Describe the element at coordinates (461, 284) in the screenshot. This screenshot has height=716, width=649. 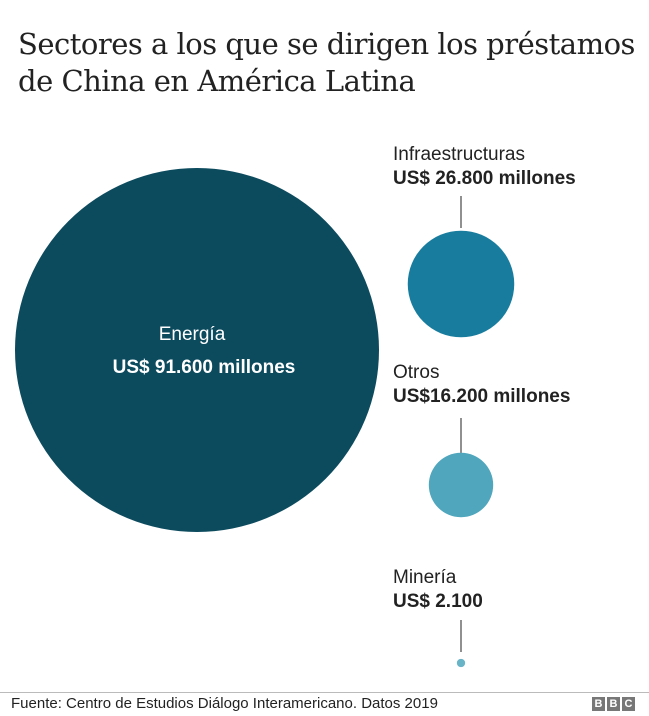
I see `bubble-infraestructuras` at that location.